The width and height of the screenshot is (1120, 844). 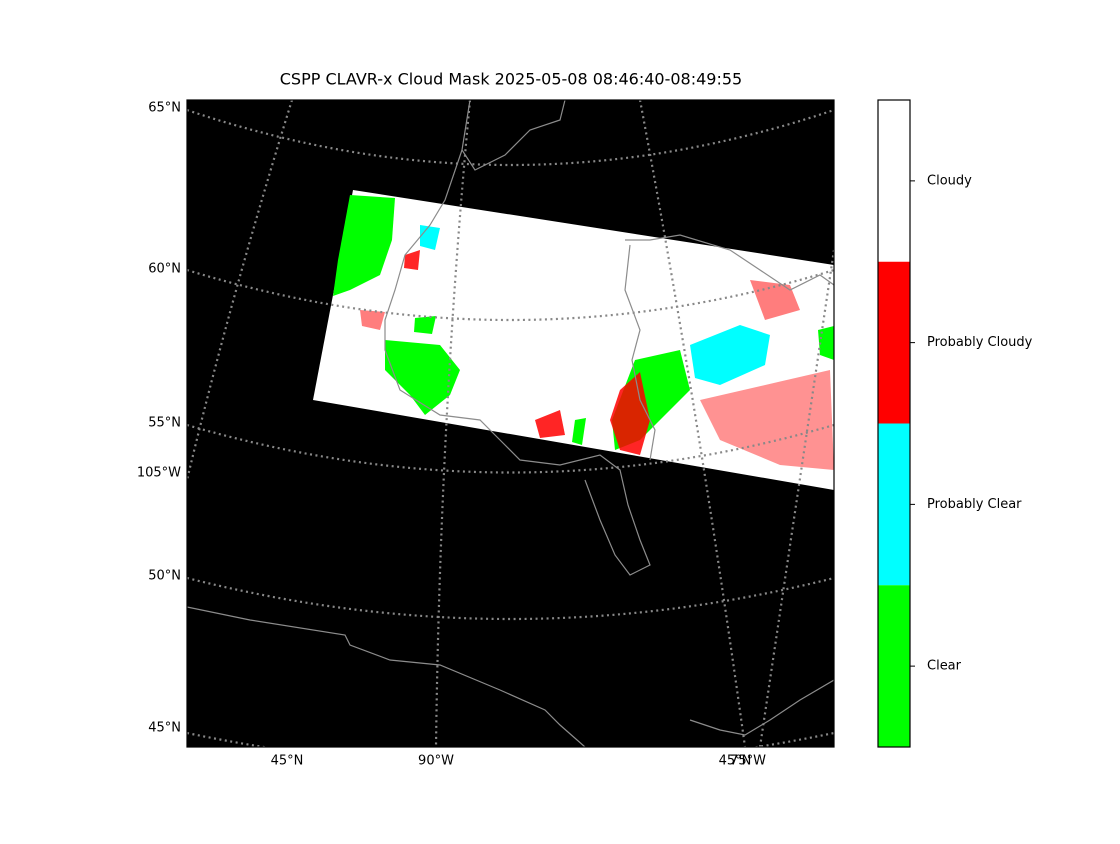 What do you see at coordinates (436, 761) in the screenshot?
I see `lon-label: 90°W` at bounding box center [436, 761].